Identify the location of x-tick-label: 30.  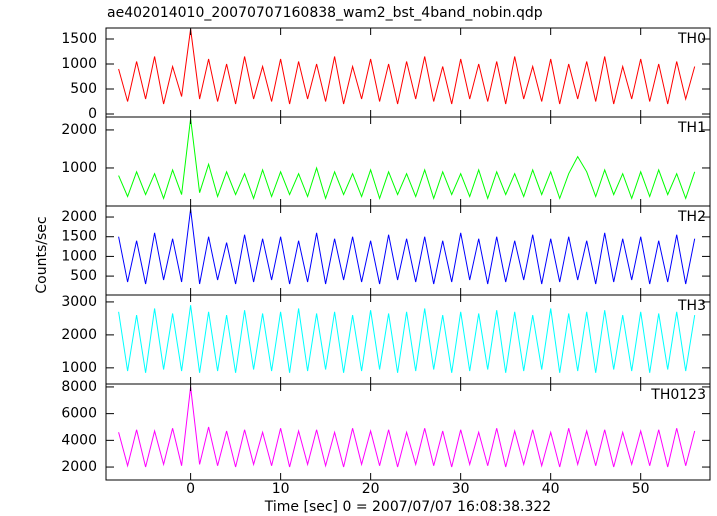
(461, 489).